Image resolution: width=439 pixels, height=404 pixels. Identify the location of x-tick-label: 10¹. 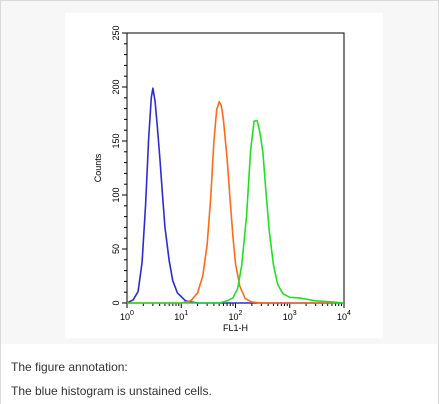
(181, 316).